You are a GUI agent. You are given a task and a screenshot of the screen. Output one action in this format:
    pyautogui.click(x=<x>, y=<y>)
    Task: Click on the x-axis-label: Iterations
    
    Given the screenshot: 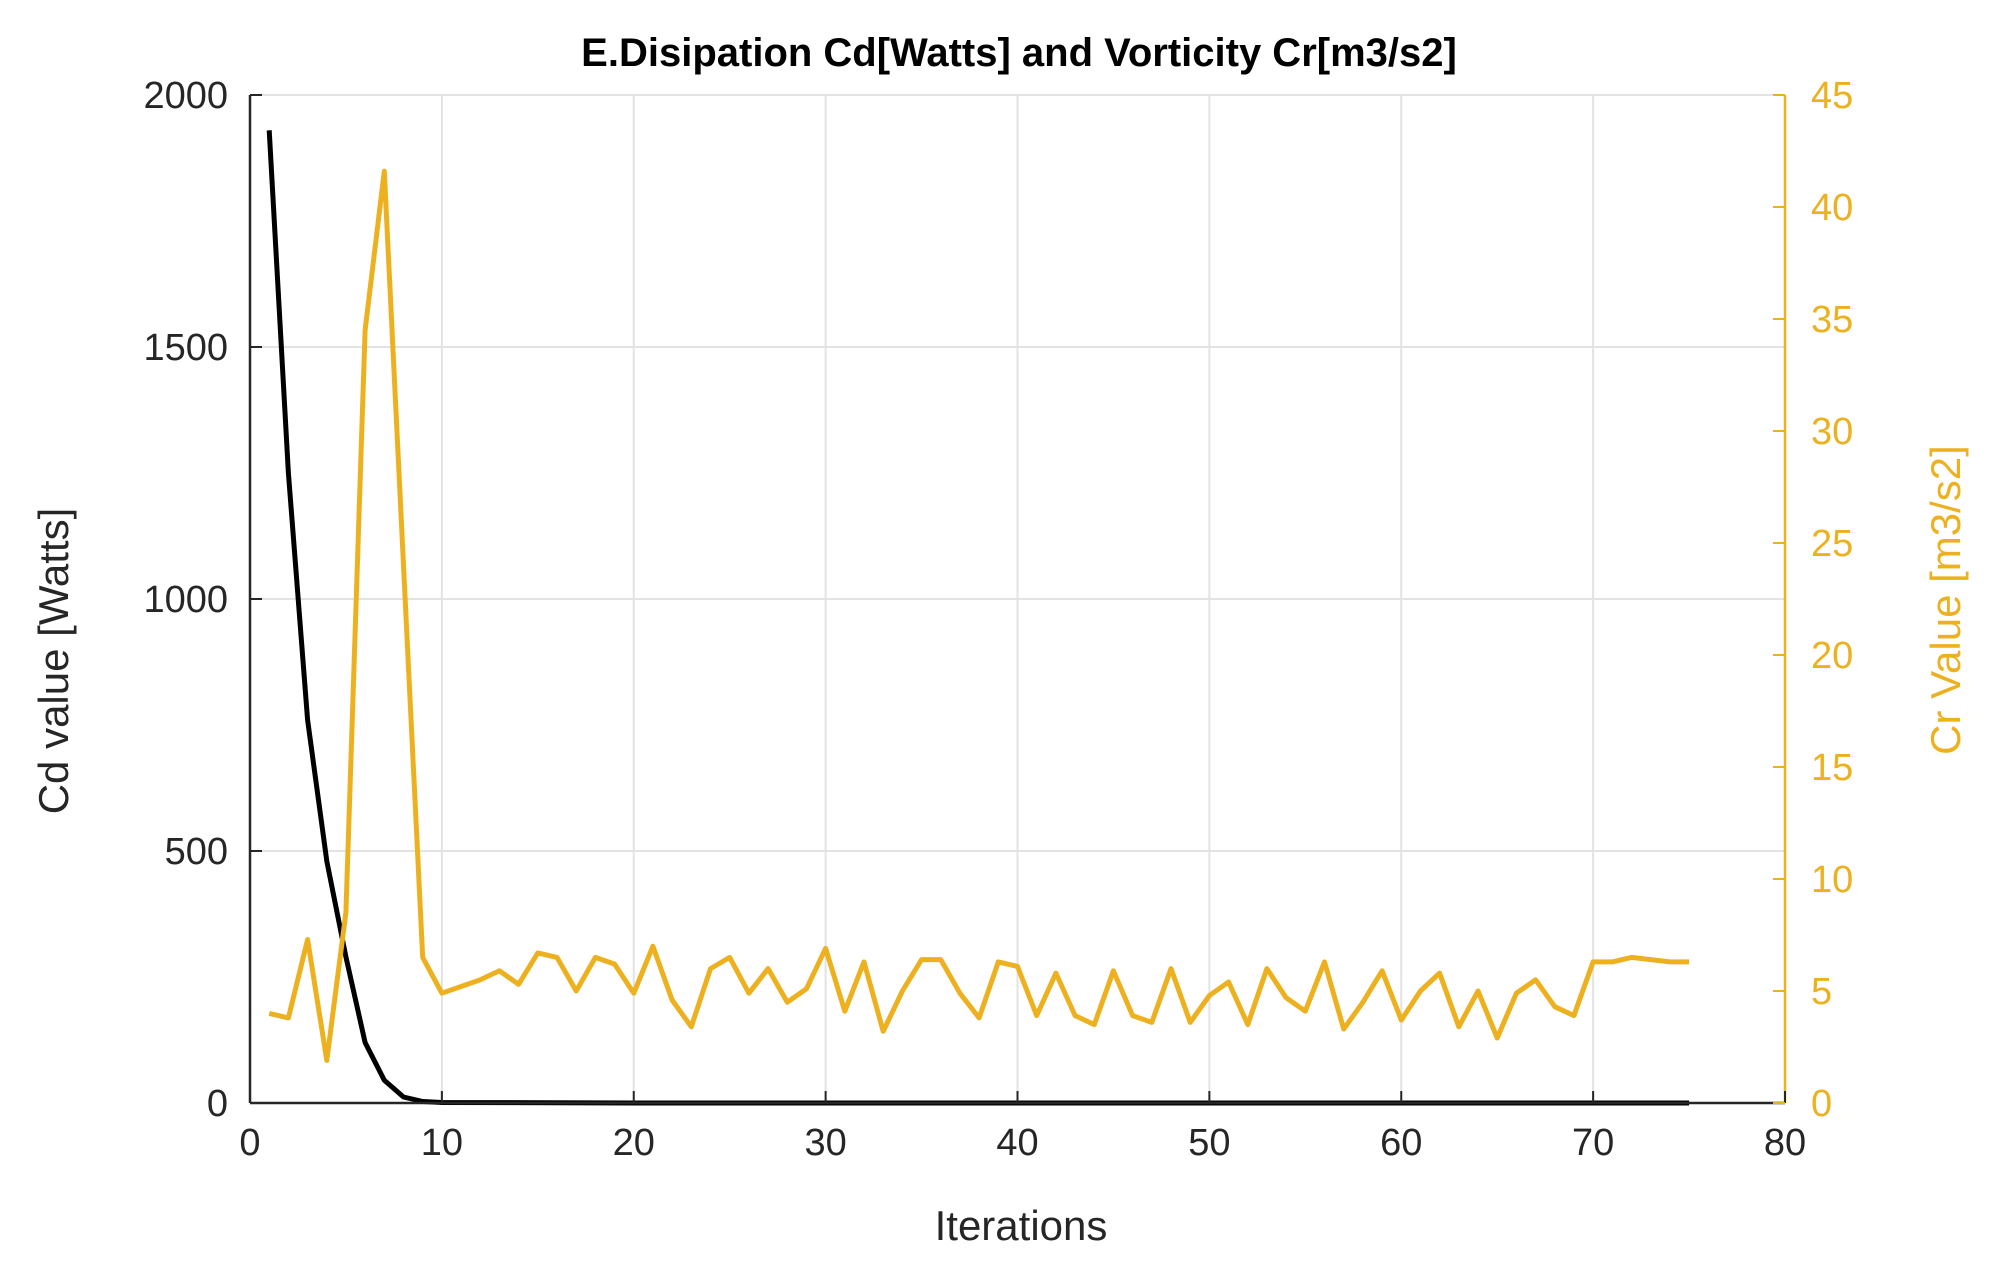 What is the action you would take?
    pyautogui.click(x=1021, y=1225)
    